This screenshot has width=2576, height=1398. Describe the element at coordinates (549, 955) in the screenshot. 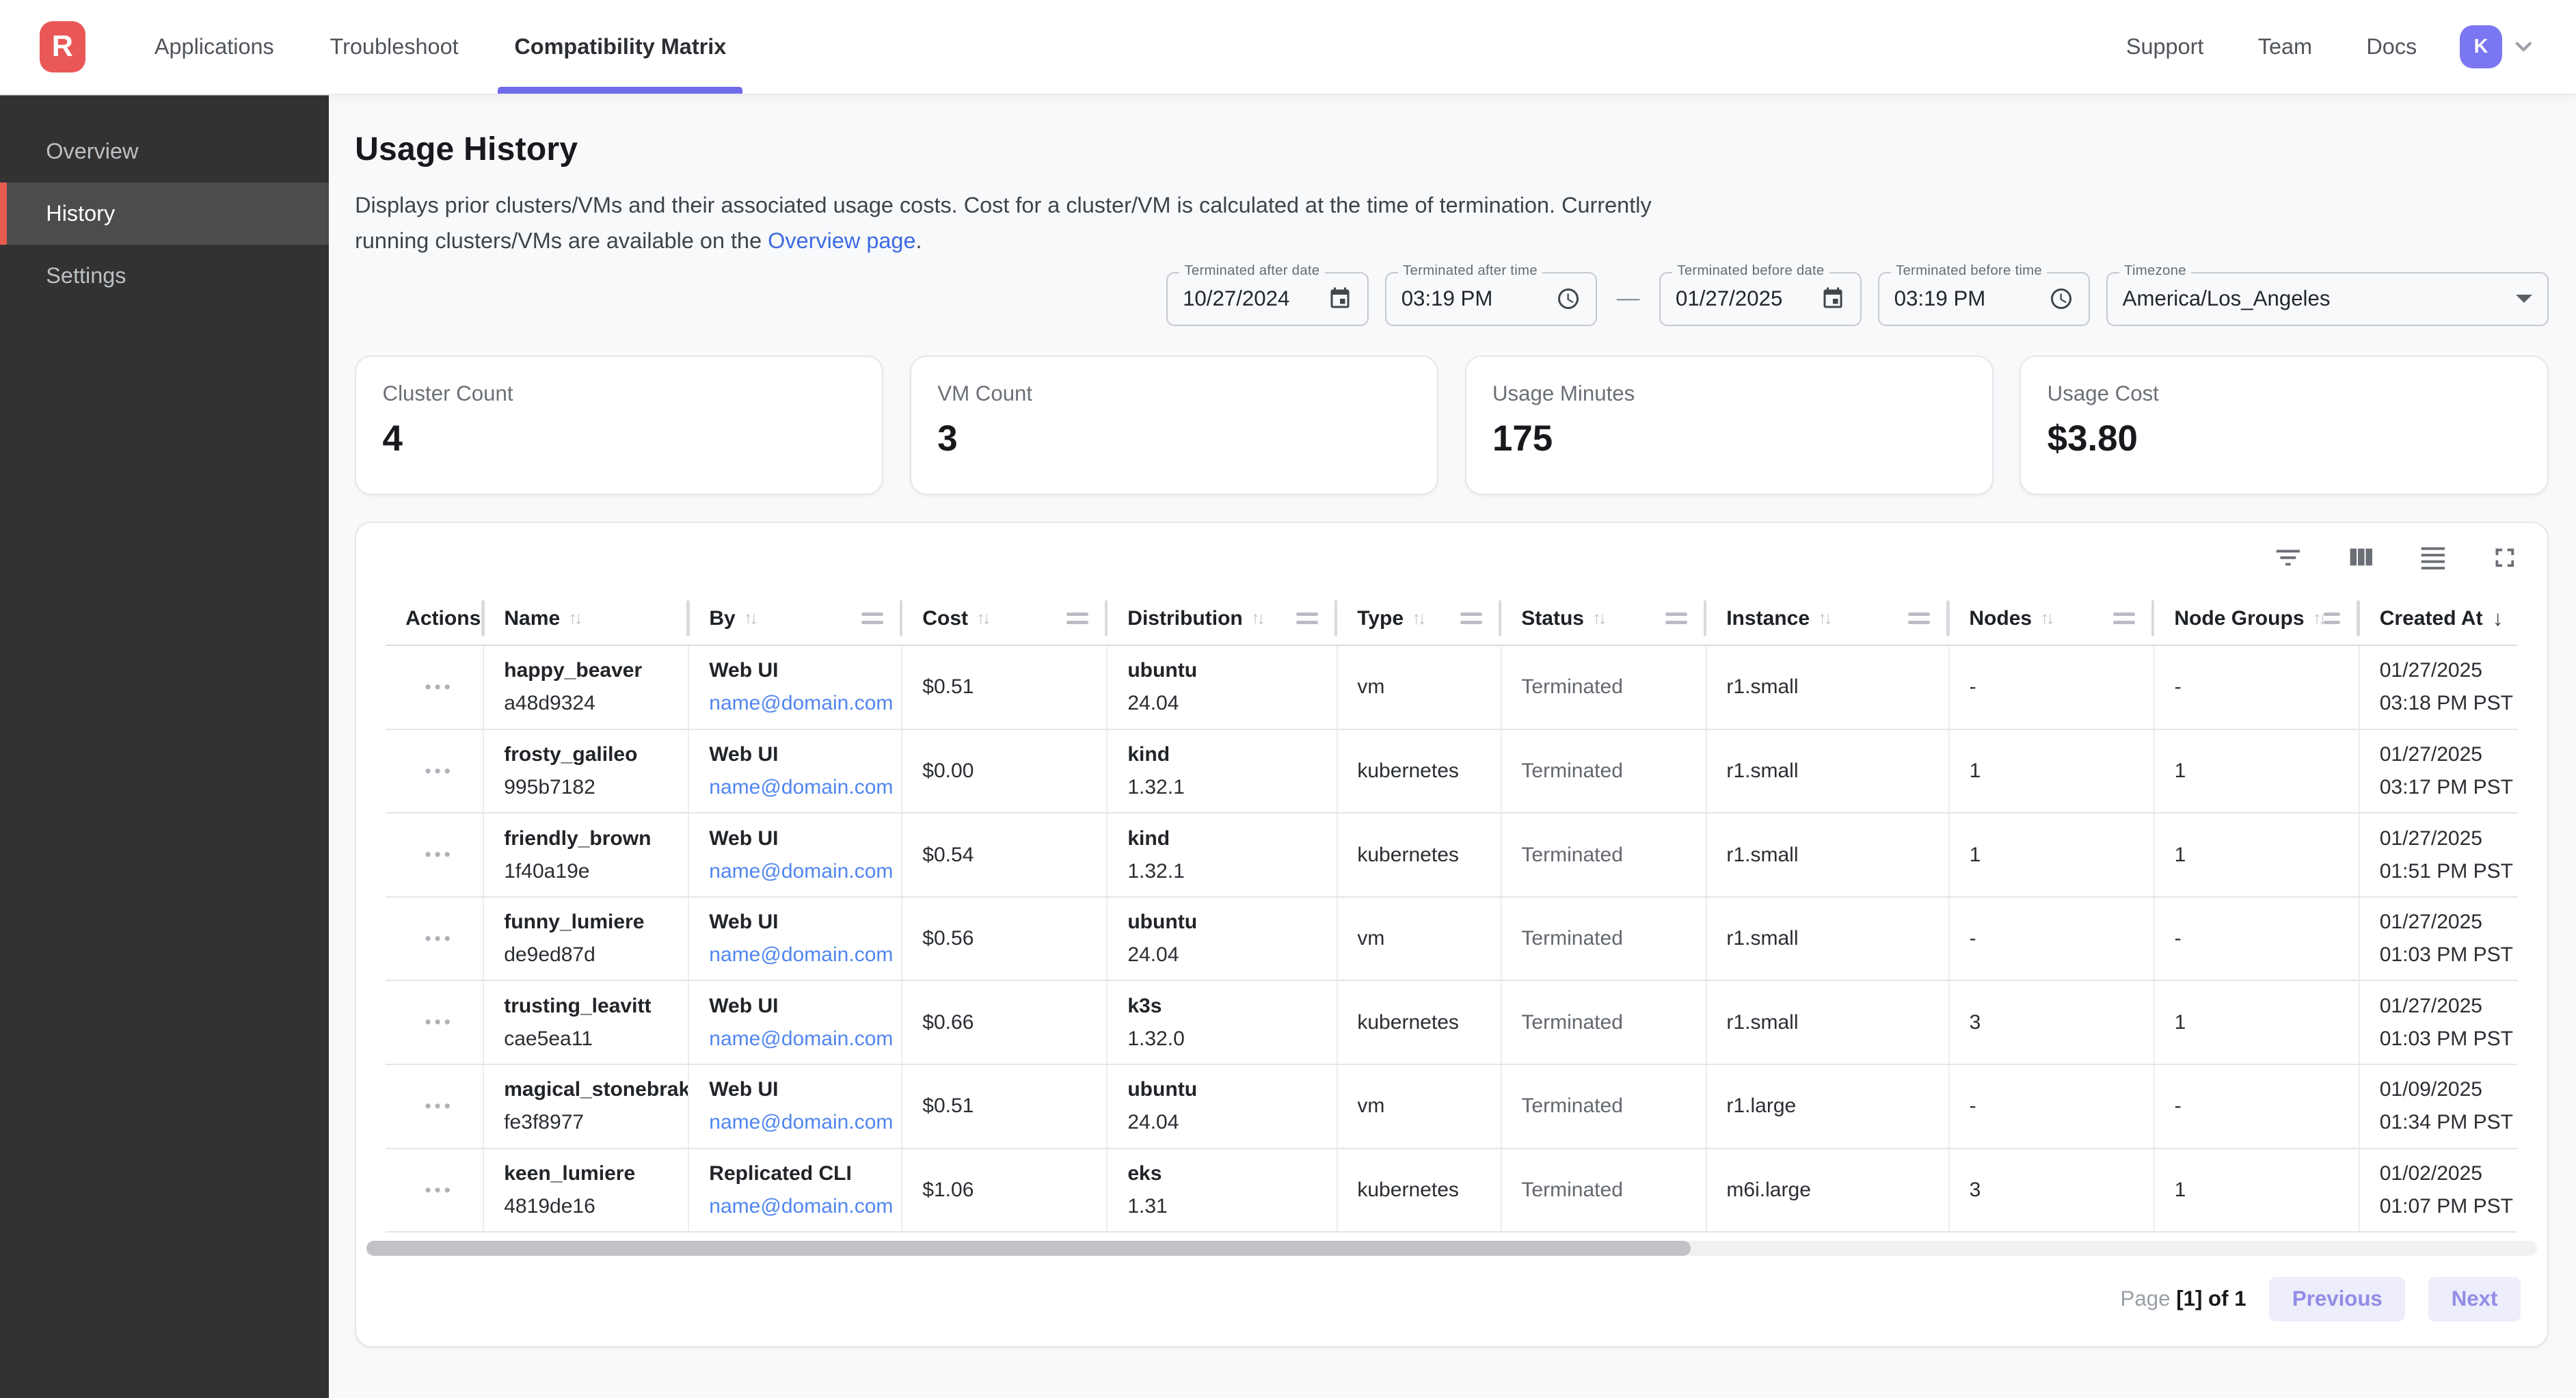

I see `cluster-id: de9ed87d` at that location.